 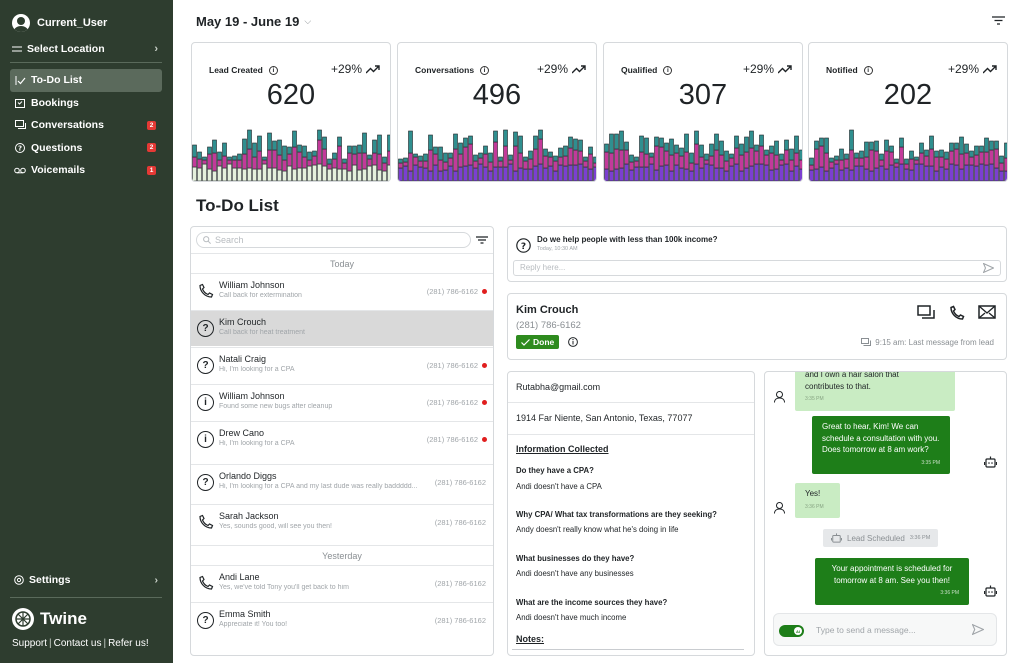 I want to click on date-range-selector: May 19 - June 19 ⌵, so click(x=253, y=21).